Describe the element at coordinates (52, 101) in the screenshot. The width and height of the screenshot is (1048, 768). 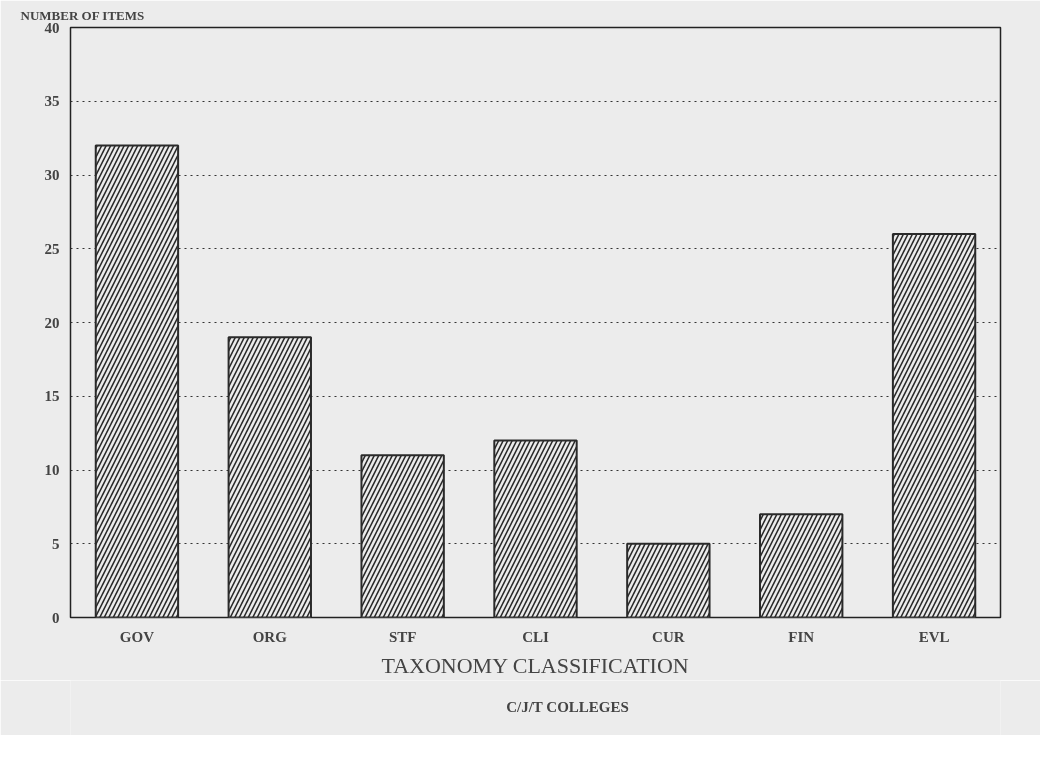
I see `y-tick-label: 35` at that location.